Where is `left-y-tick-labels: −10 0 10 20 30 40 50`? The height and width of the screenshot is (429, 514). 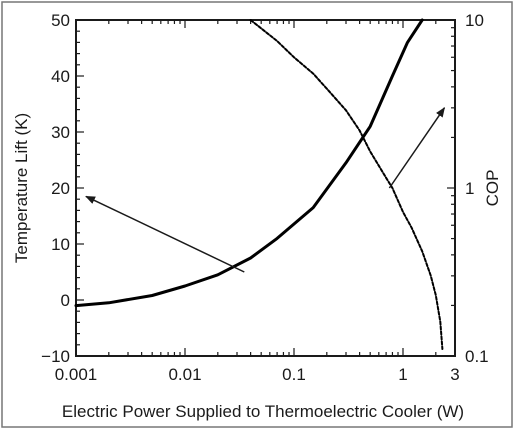 left-y-tick-labels: −10 0 10 20 30 40 50 is located at coordinates (55, 188).